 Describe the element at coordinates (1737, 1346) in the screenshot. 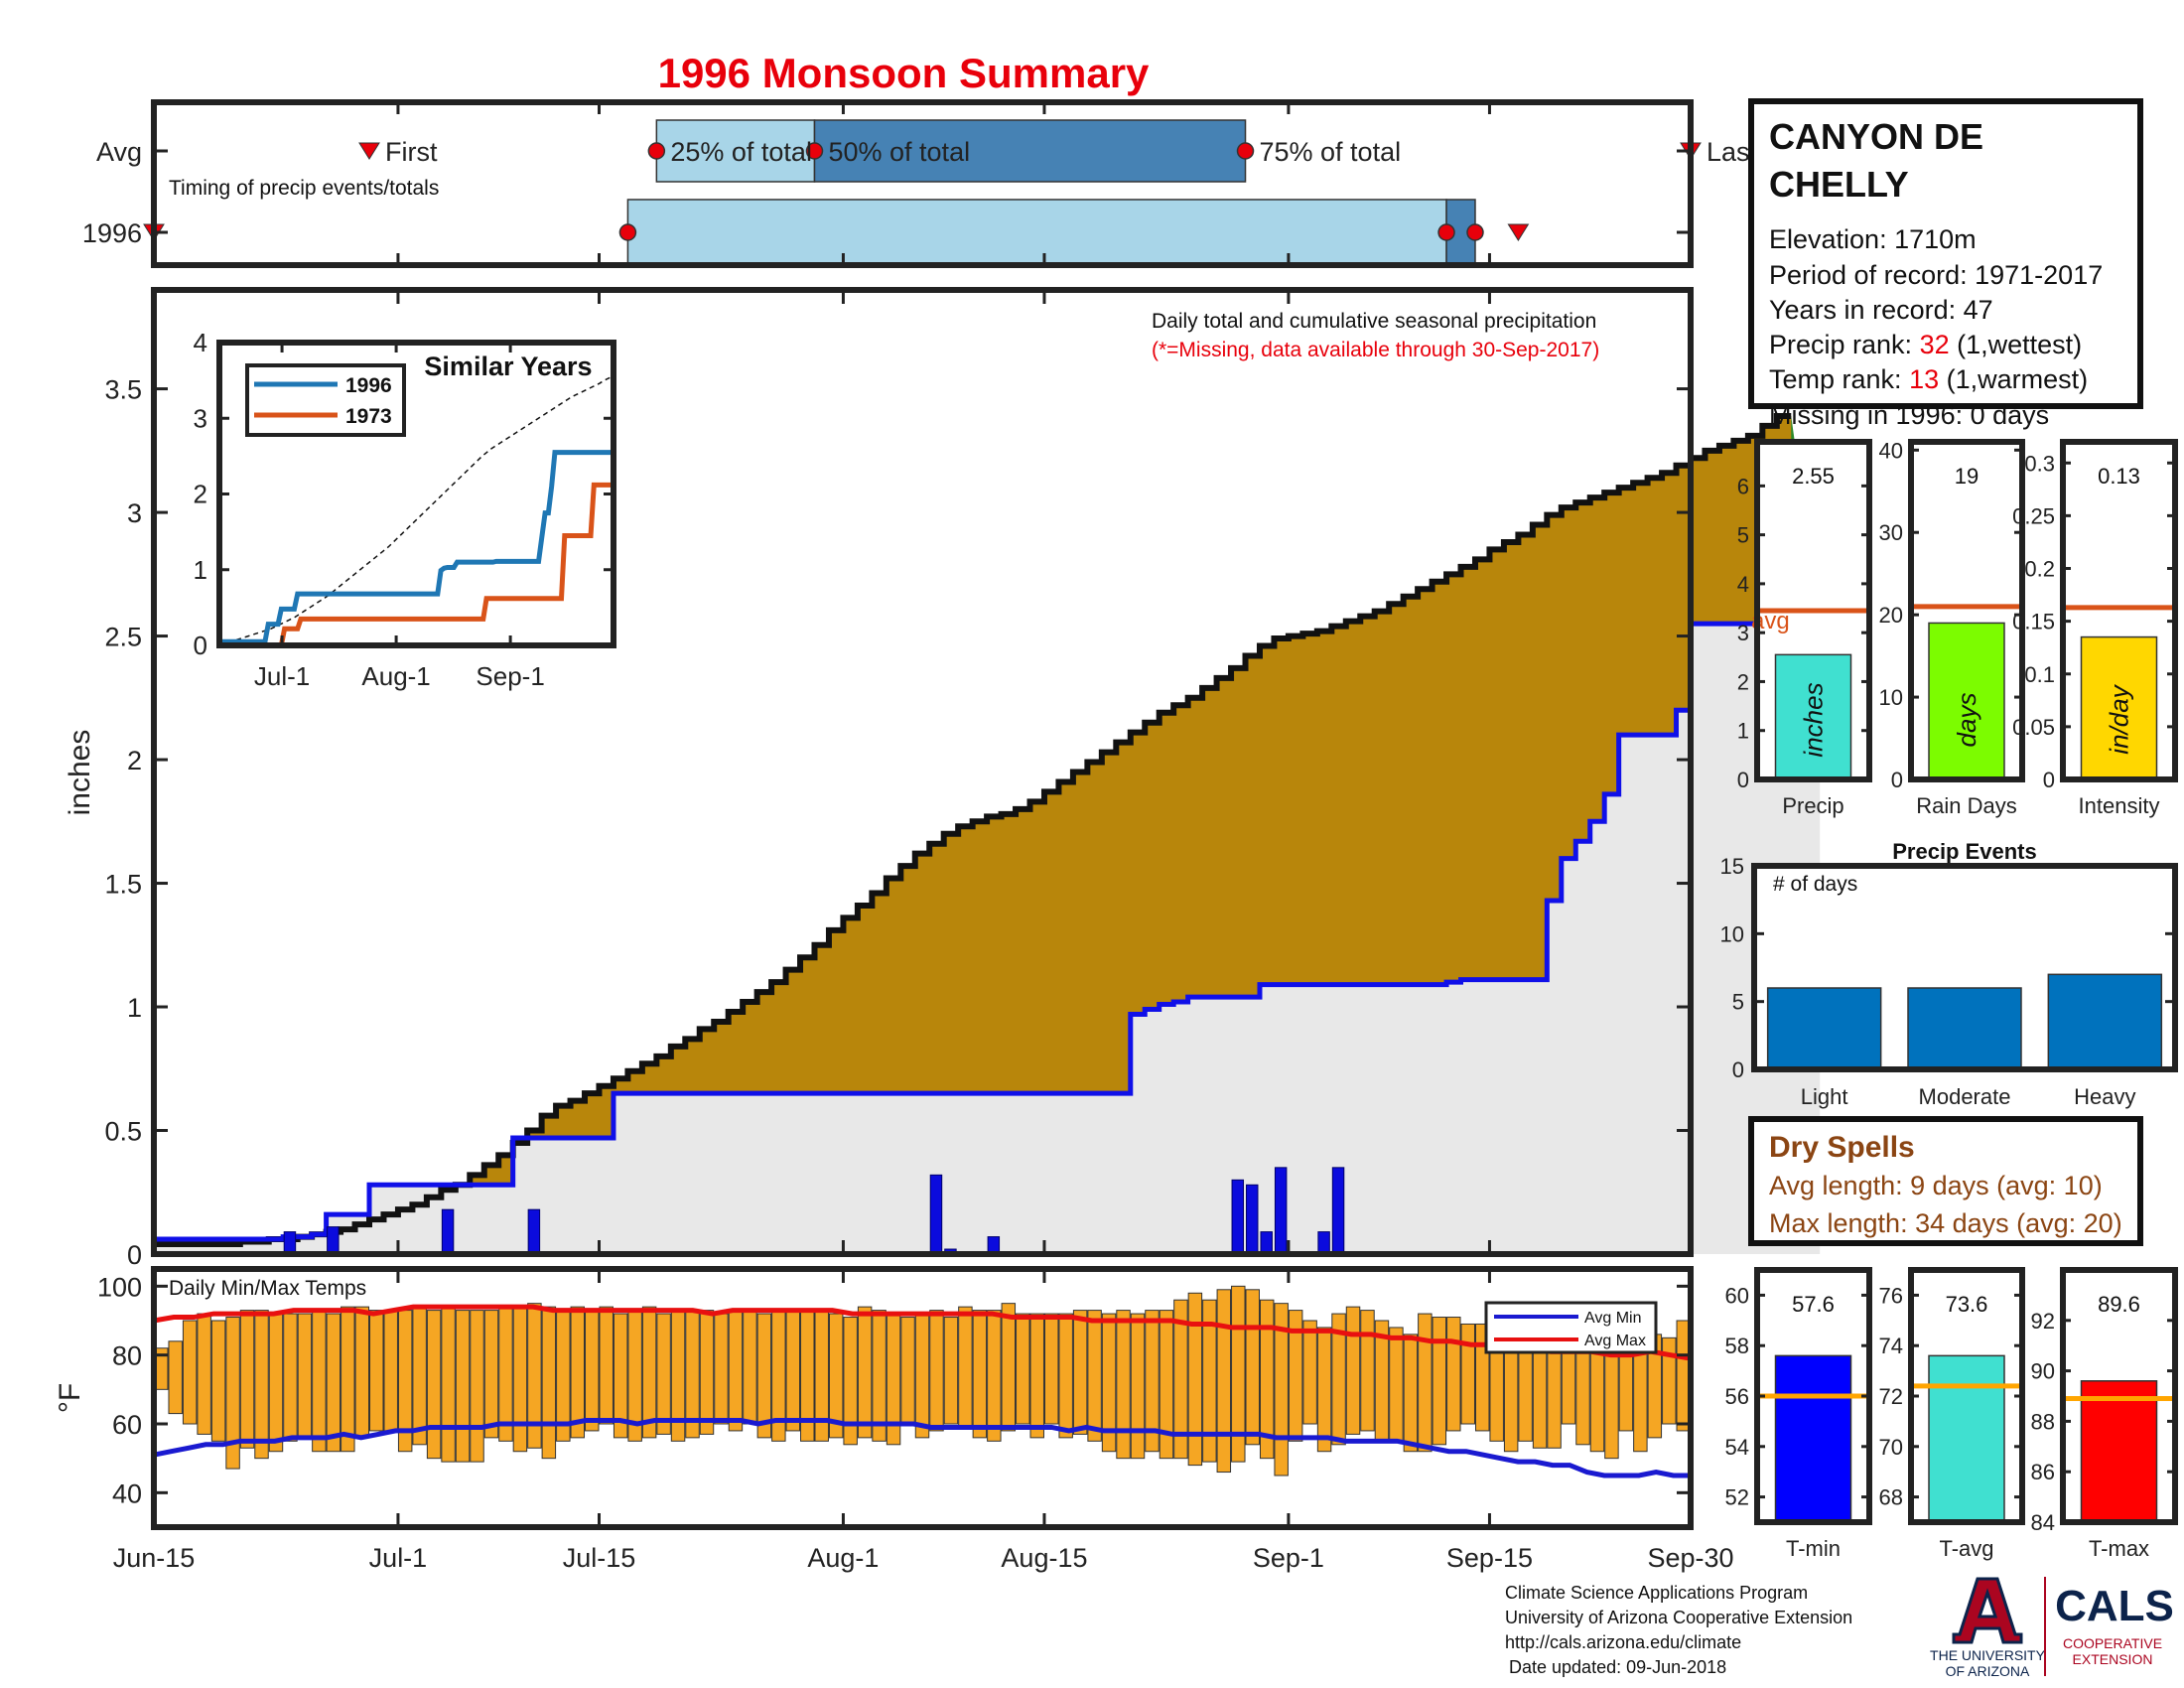

I see `tmin-ytick-label: 58` at that location.